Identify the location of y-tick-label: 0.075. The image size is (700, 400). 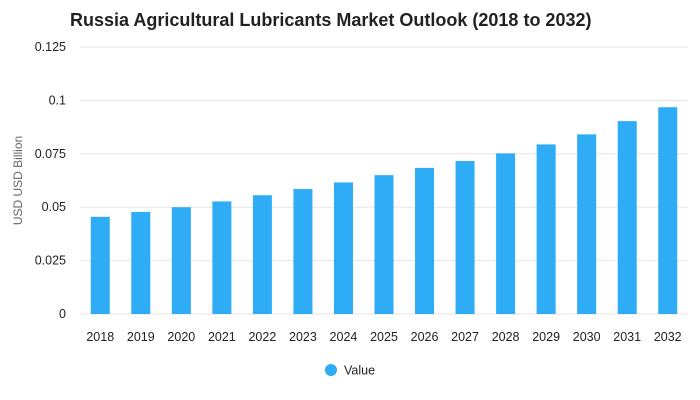
(50, 154).